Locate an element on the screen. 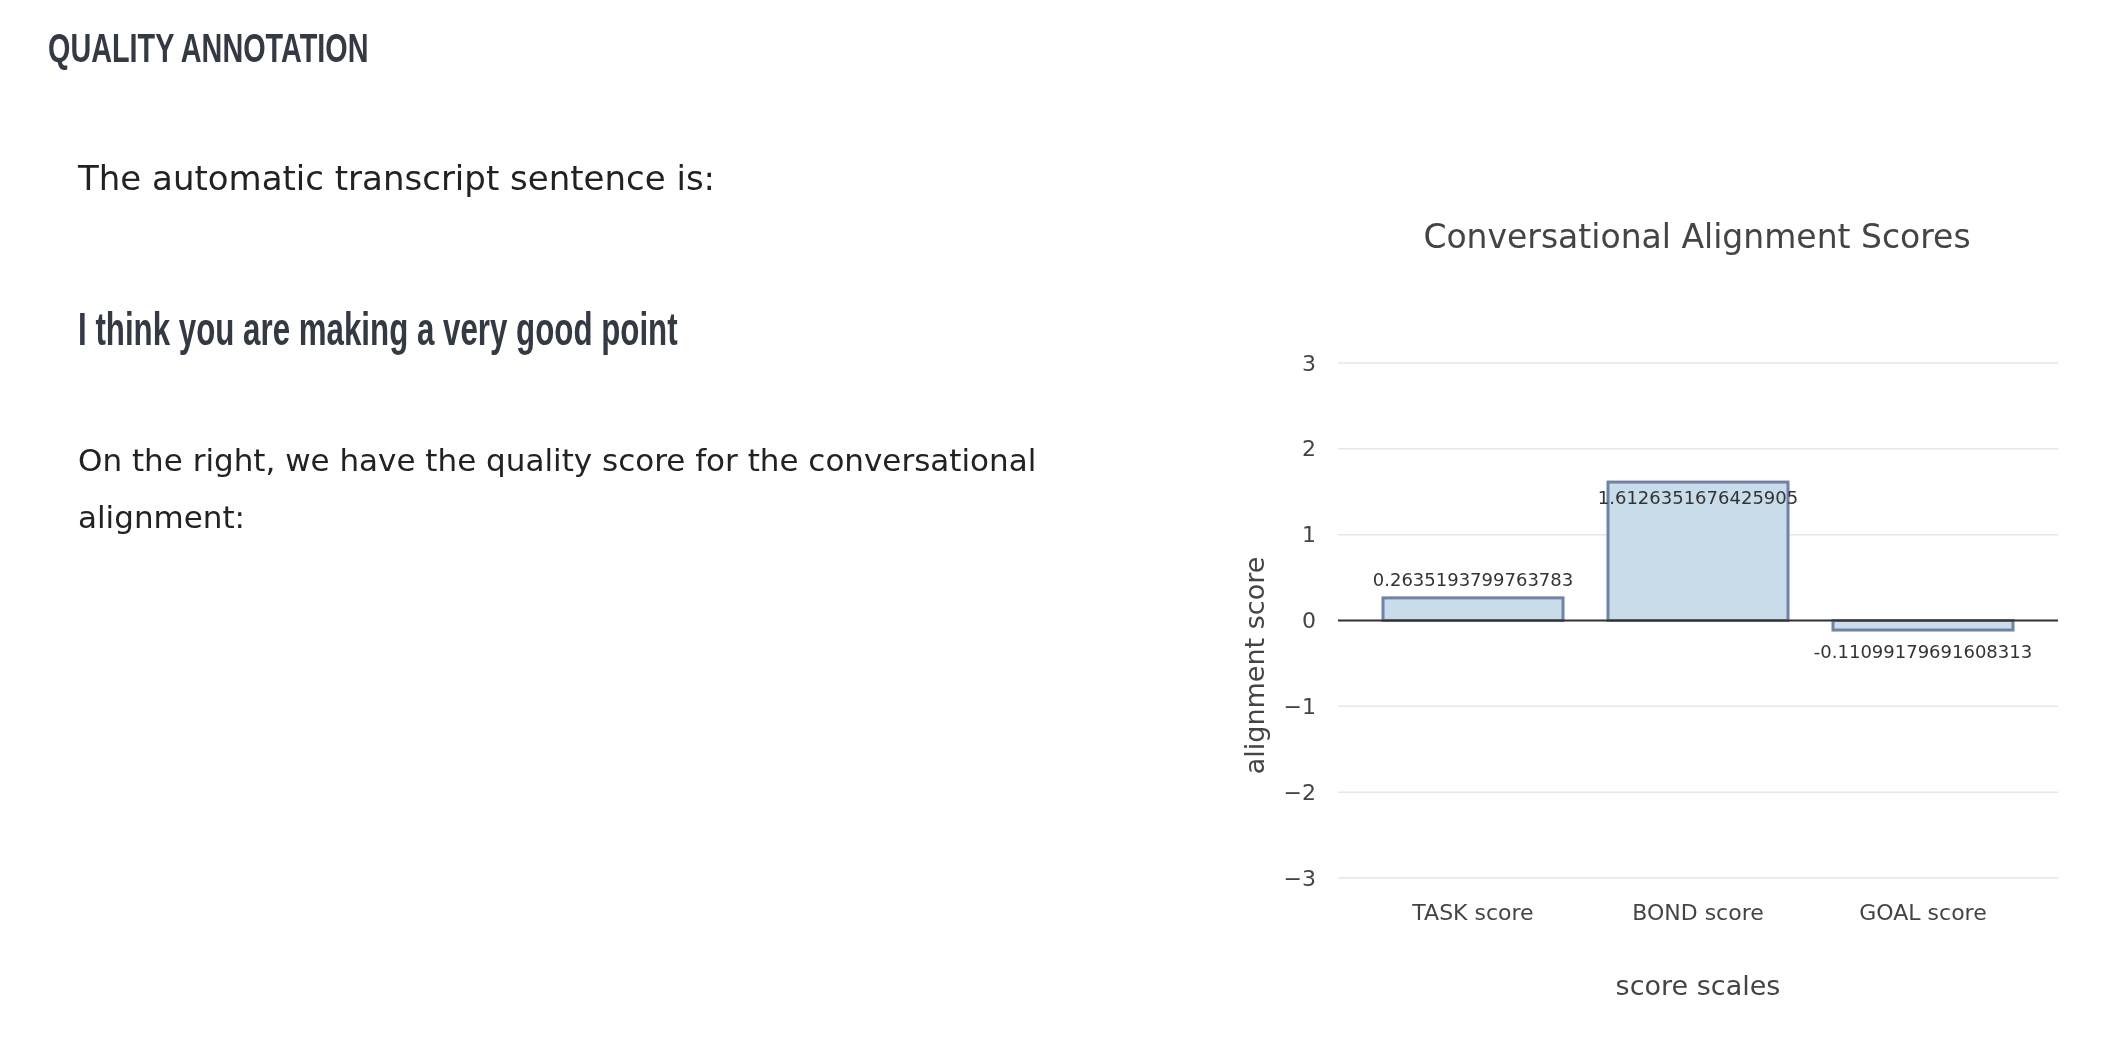  data-label: 1.6126351676425905 is located at coordinates (1698, 498).